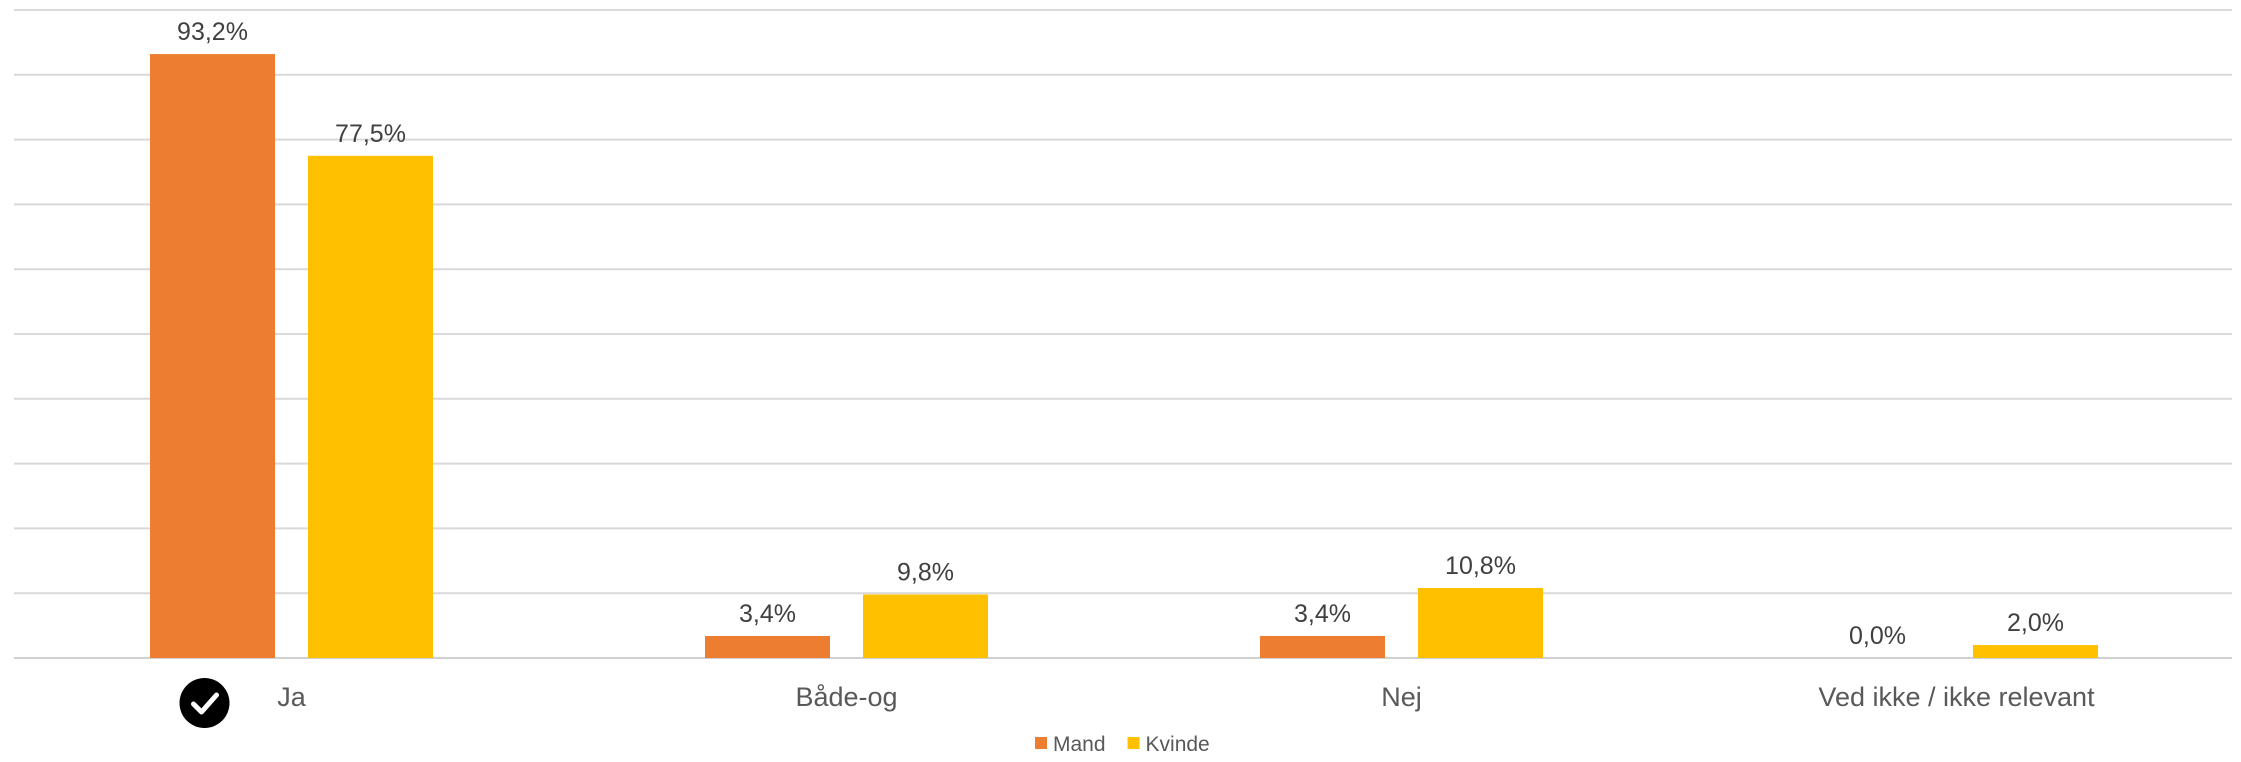  Describe the element at coordinates (204, 703) in the screenshot. I see `check-circle-icon` at that location.